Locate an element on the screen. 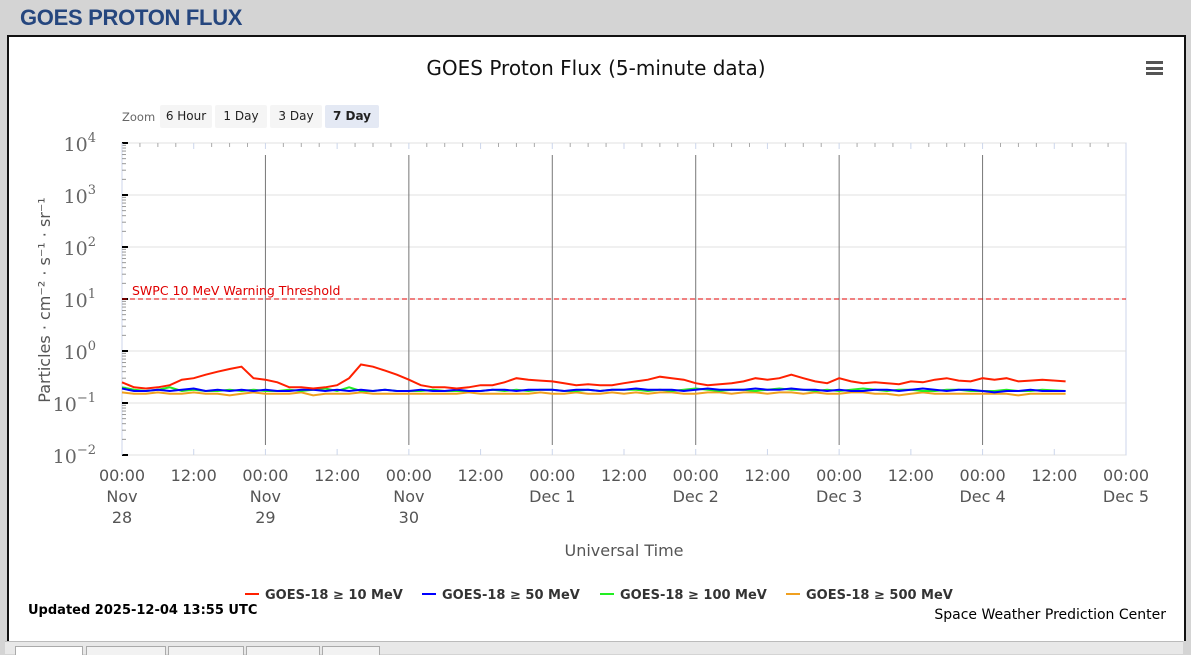  x-tick-date: Dec 3 is located at coordinates (839, 496).